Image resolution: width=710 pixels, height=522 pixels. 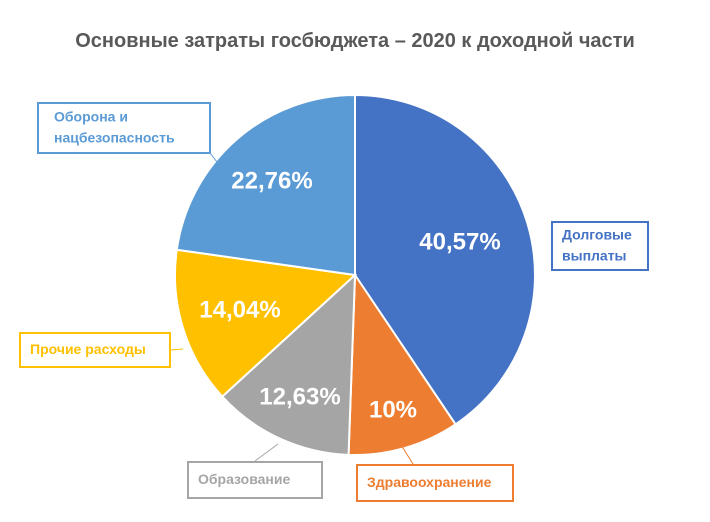 What do you see at coordinates (114, 126) in the screenshot?
I see `slice-5-category-label: Оборона и нацбезопасность` at bounding box center [114, 126].